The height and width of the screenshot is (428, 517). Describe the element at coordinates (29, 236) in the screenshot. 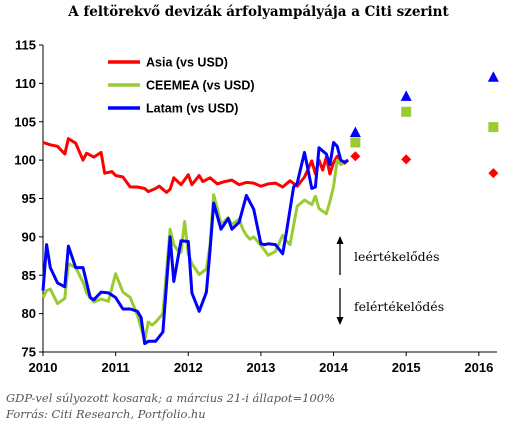

I see `y-tick-label: 90` at that location.